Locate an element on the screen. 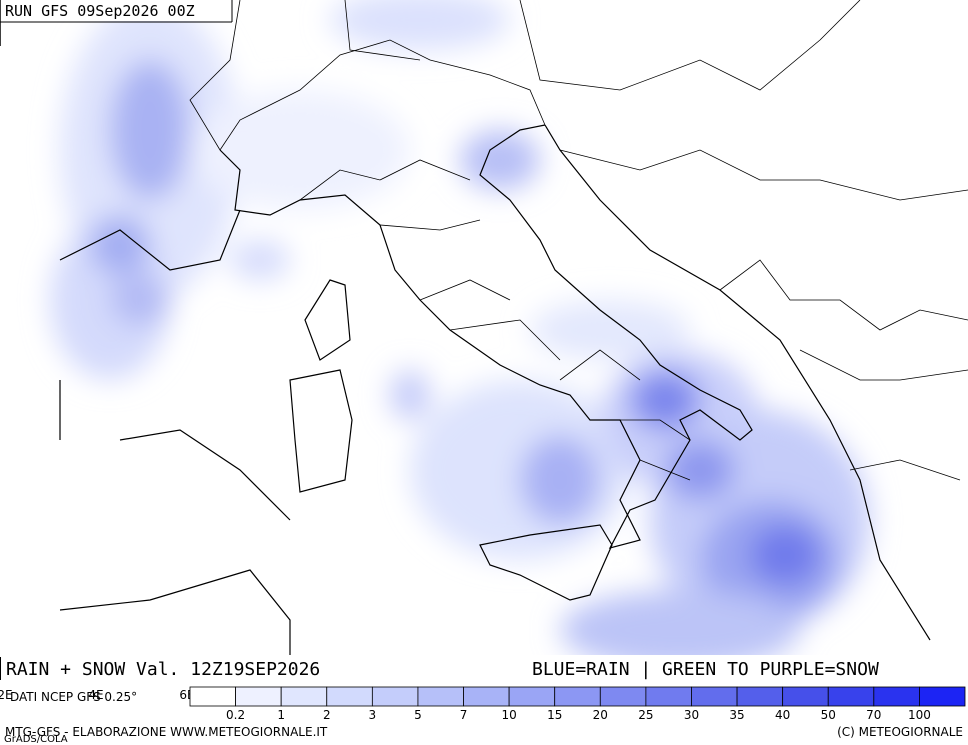 The image size is (968, 745). colorbar: 0.2 1 2 3 5 7 10 15 20 25 30 35 40 50 70 100 is located at coordinates (577, 704).